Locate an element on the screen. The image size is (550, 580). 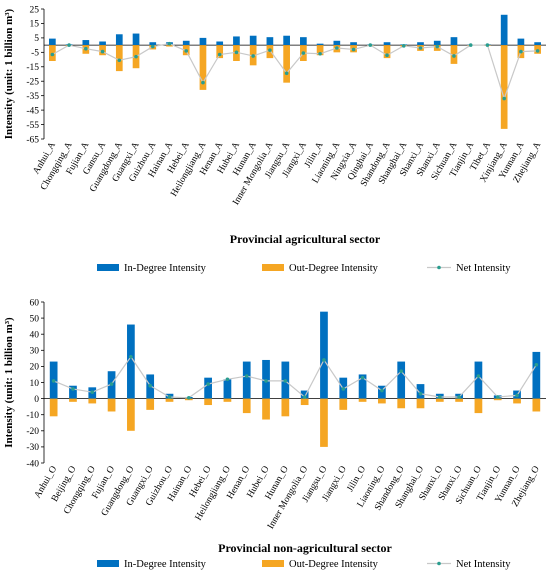
y-tick-label: 20 is located at coordinates (35, 368).